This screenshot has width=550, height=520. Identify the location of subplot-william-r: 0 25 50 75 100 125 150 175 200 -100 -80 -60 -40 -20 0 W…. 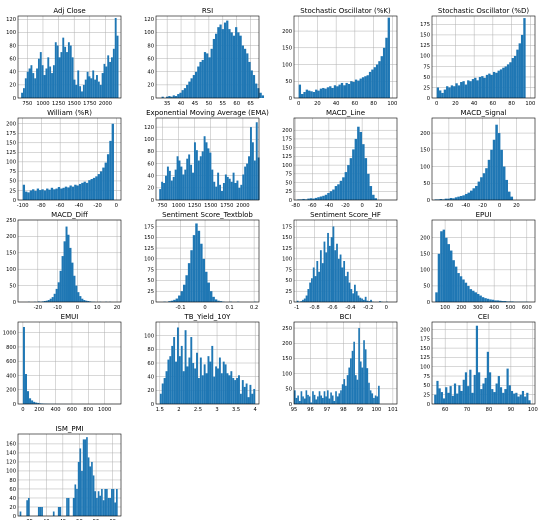
(64, 159).